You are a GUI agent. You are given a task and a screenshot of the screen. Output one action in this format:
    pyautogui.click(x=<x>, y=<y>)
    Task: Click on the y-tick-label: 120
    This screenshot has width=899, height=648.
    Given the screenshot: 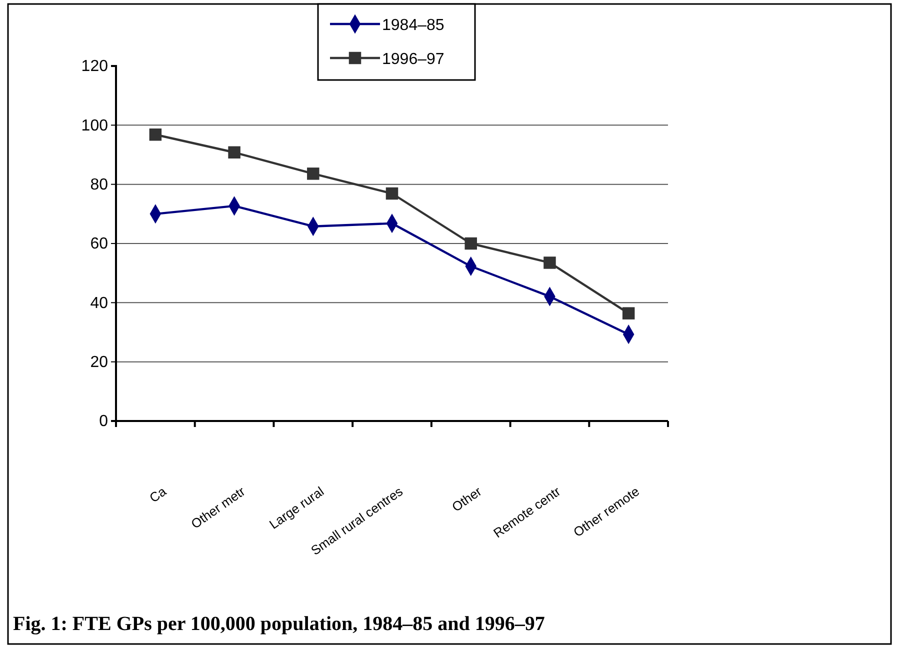 What is the action you would take?
    pyautogui.click(x=94, y=67)
    